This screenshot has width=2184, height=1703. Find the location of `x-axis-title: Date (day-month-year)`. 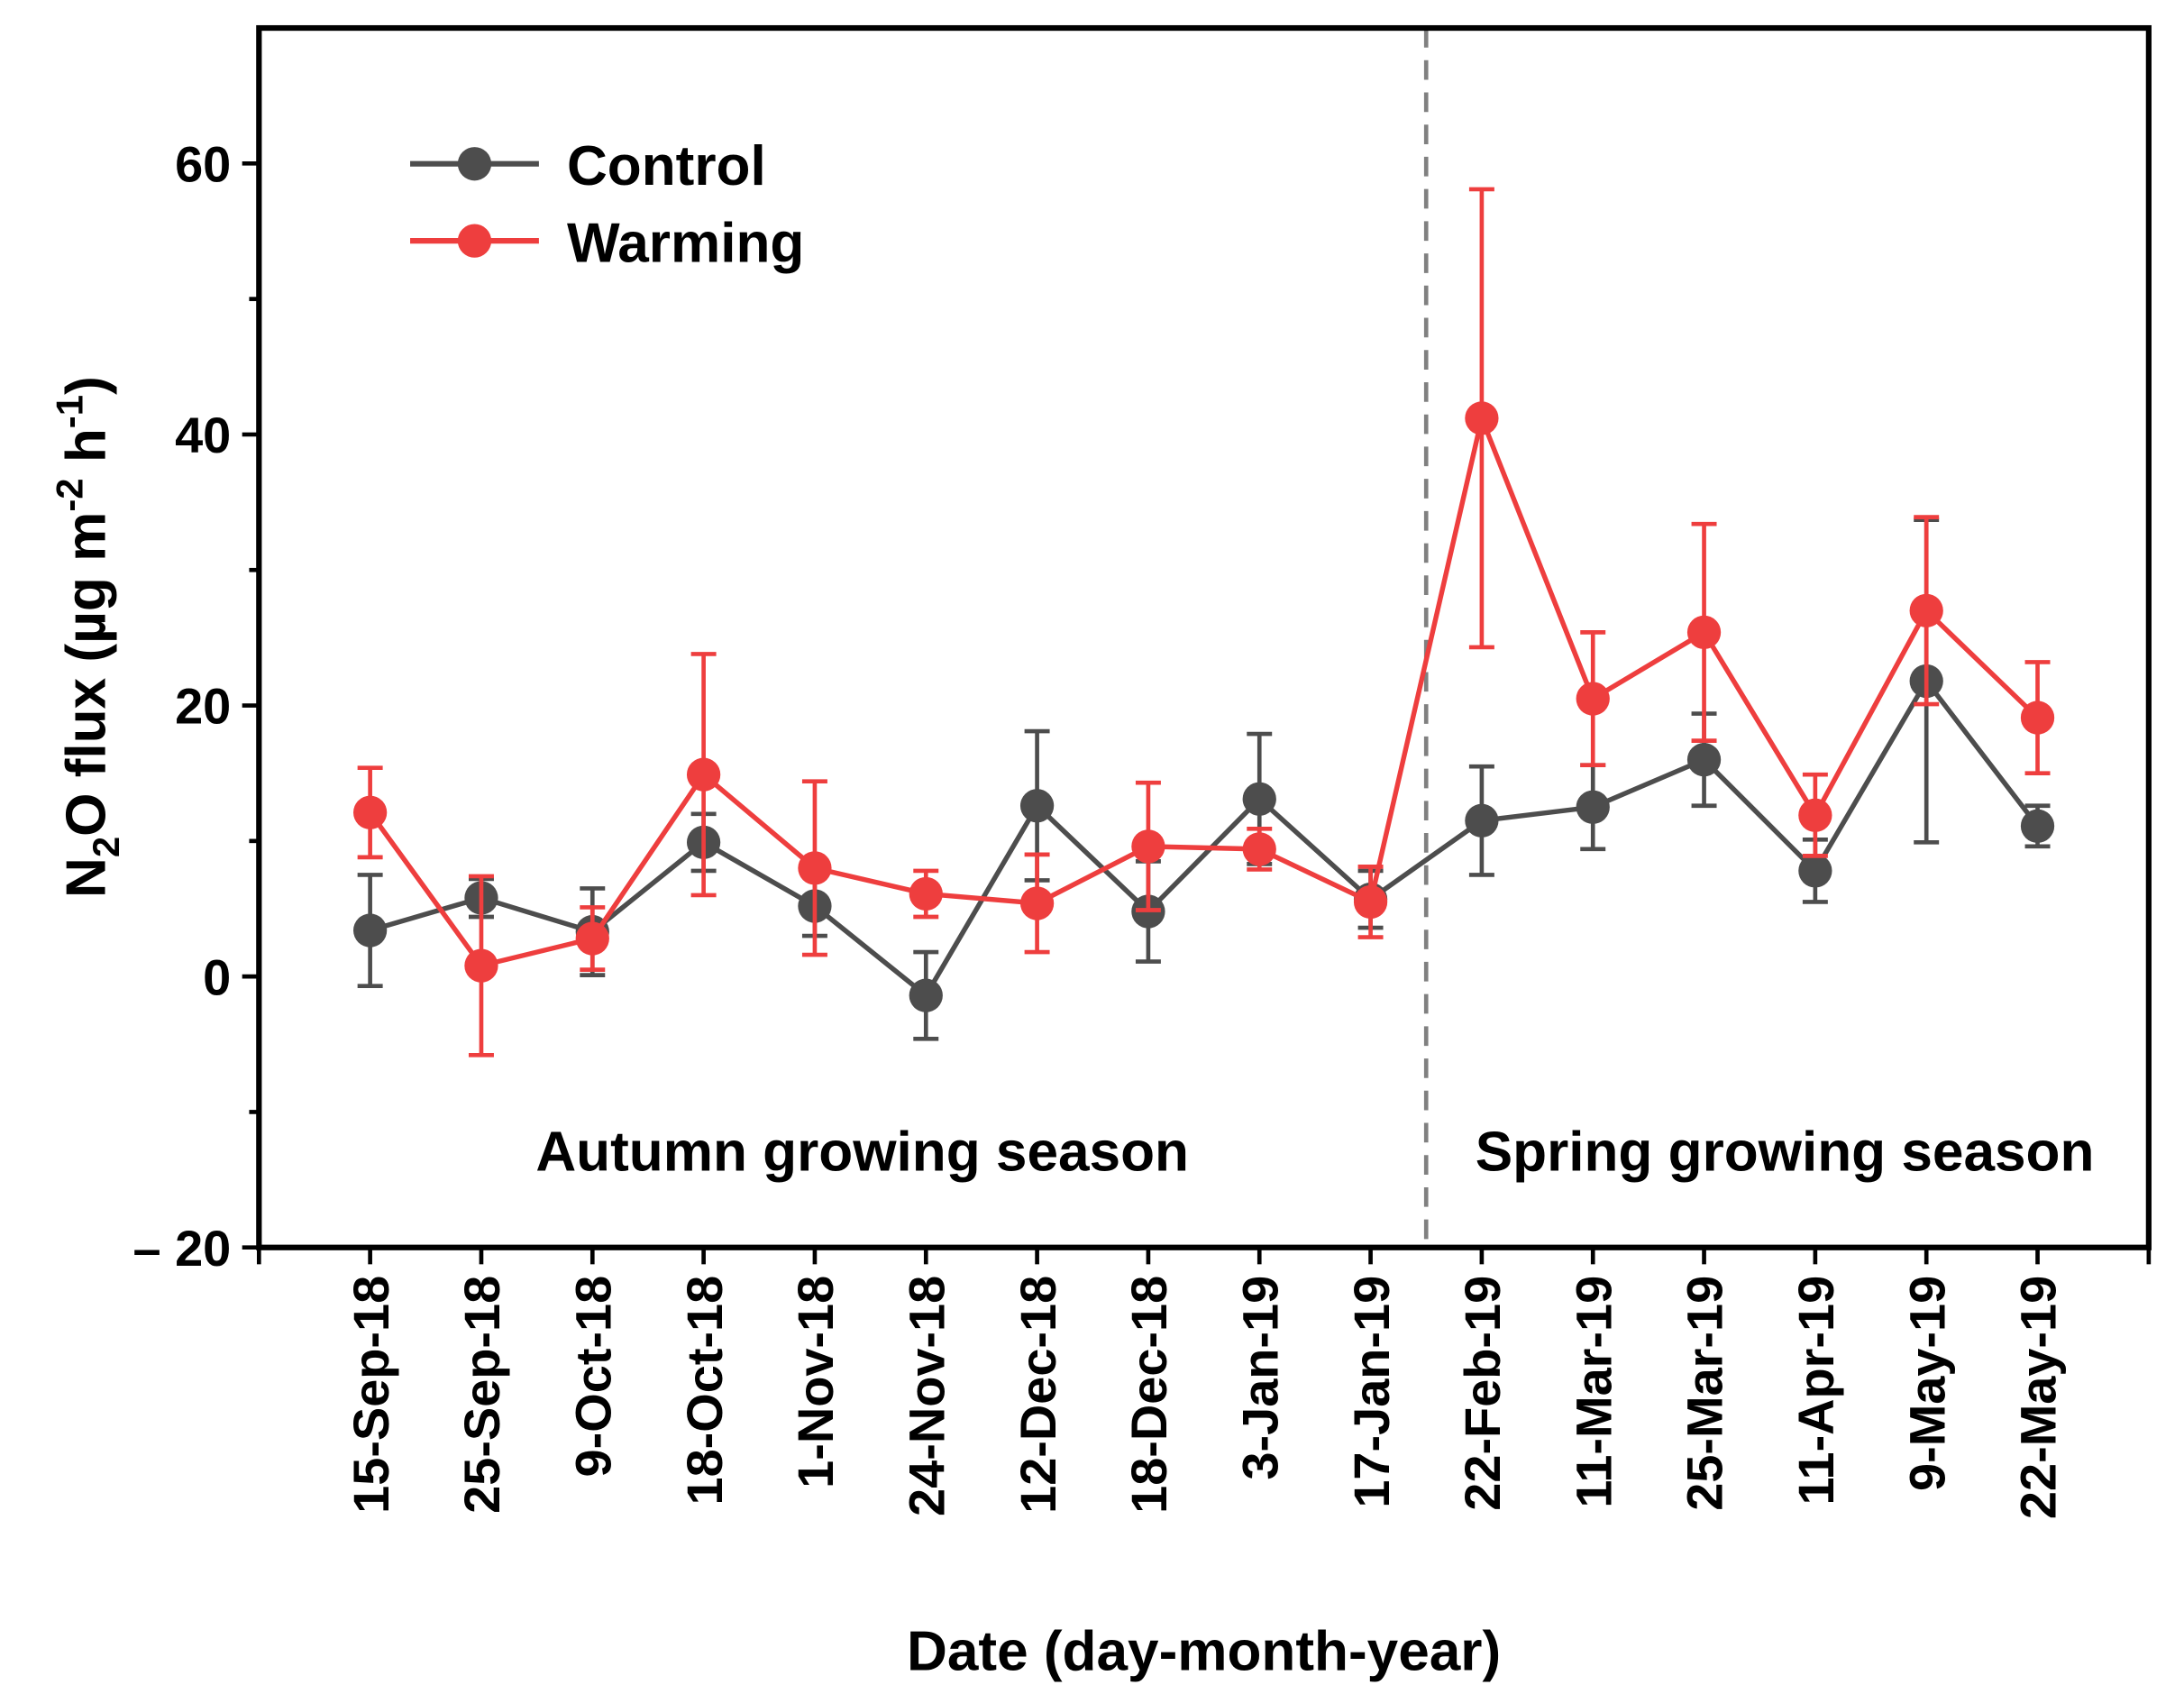

x-axis-title: Date (day-month-year) is located at coordinates (1204, 1652).